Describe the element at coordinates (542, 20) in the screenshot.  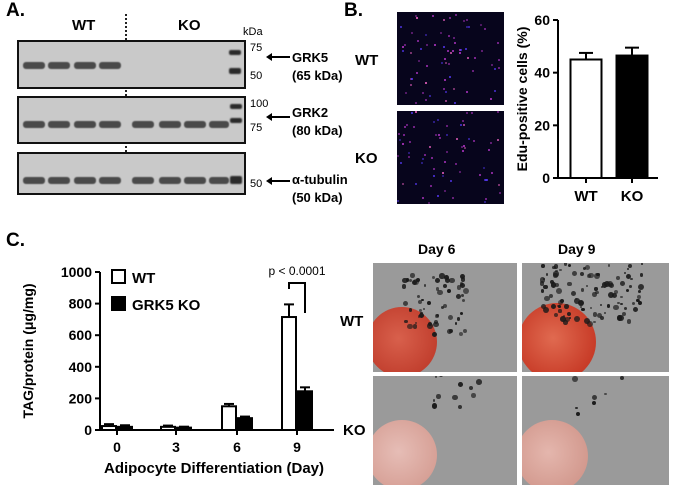
I see `y-tick-label: 60` at that location.